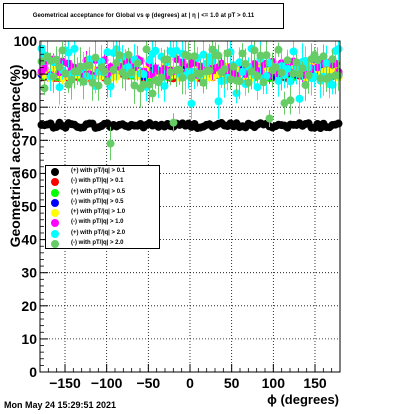 The width and height of the screenshot is (400, 414). What do you see at coordinates (98, 232) in the screenshot?
I see `legend-label: (+) with pT/|q| > 2.0` at bounding box center [98, 232].